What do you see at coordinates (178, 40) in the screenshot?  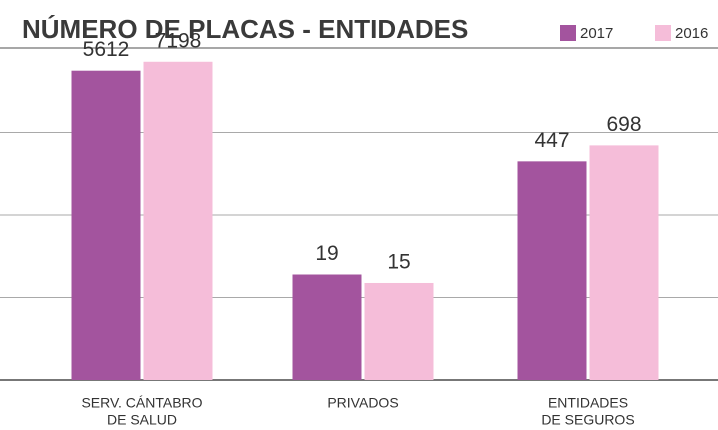 I see `value-label: 7198` at bounding box center [178, 40].